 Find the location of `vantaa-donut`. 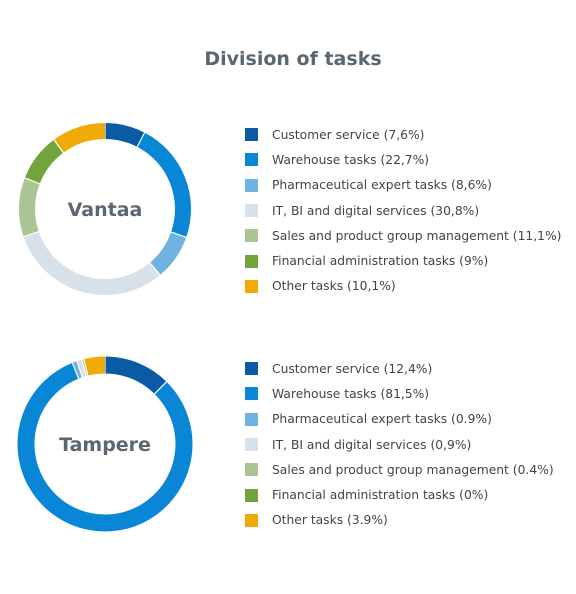

vantaa-donut is located at coordinates (105, 208).